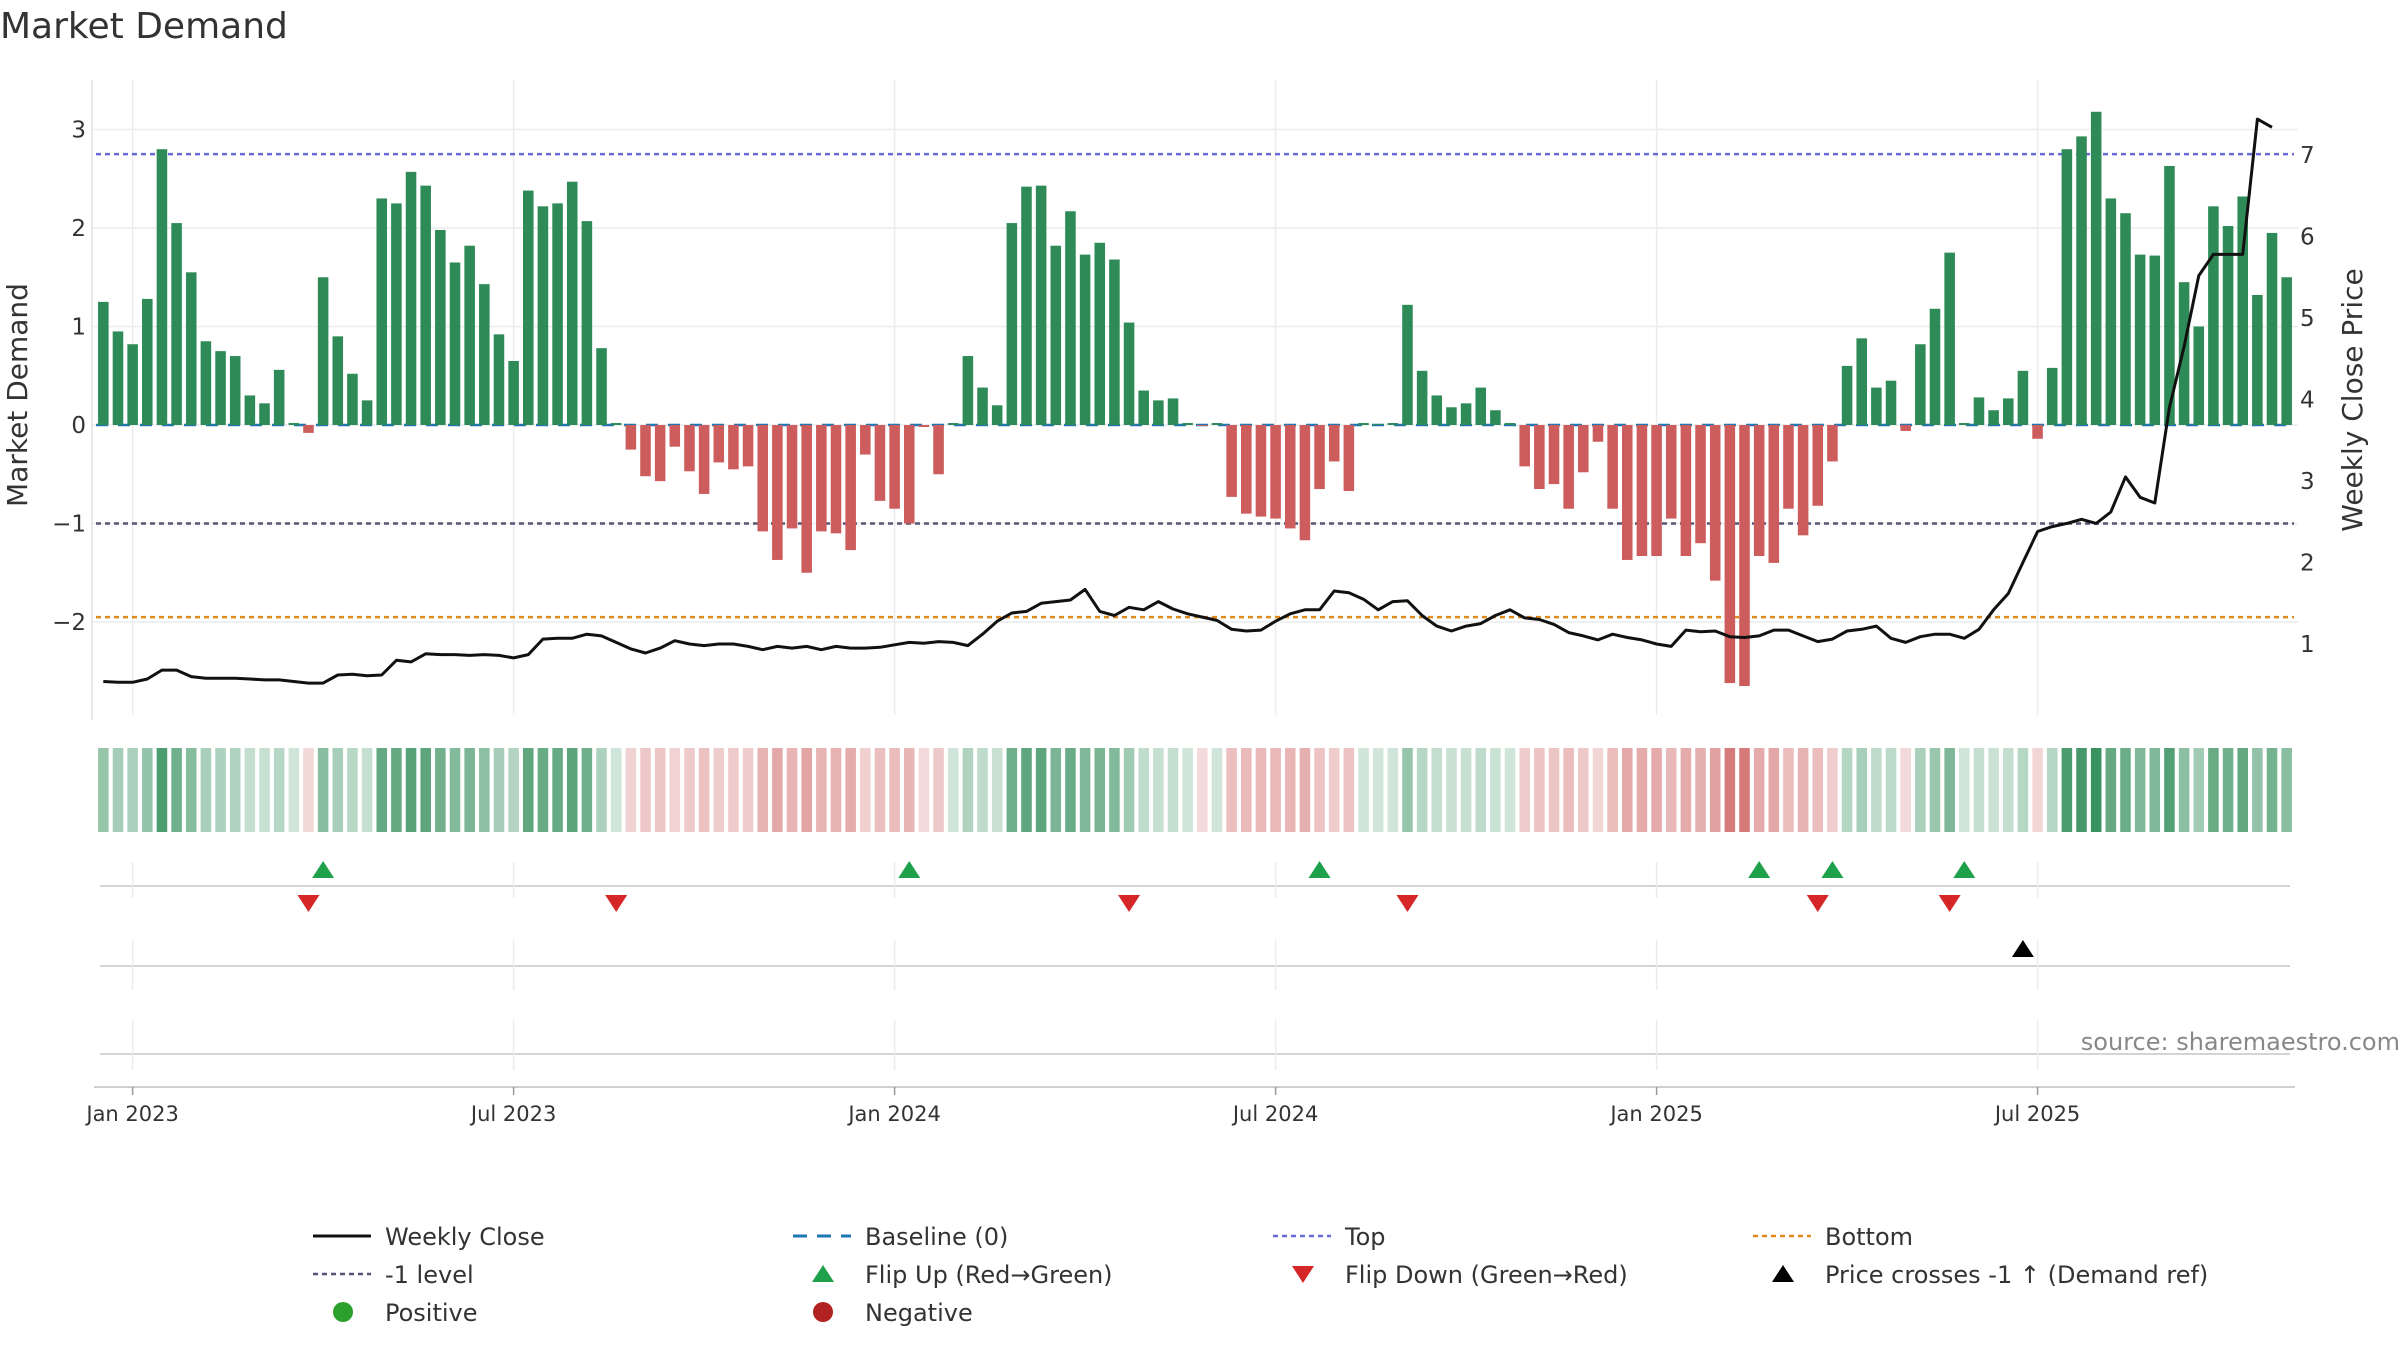 This screenshot has height=1350, width=2400. What do you see at coordinates (2240, 1042) in the screenshot?
I see `source-note: source: sharemaestro.com` at bounding box center [2240, 1042].